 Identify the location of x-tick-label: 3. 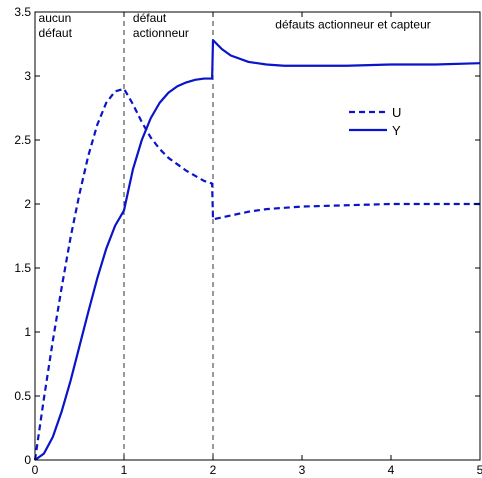
(302, 470).